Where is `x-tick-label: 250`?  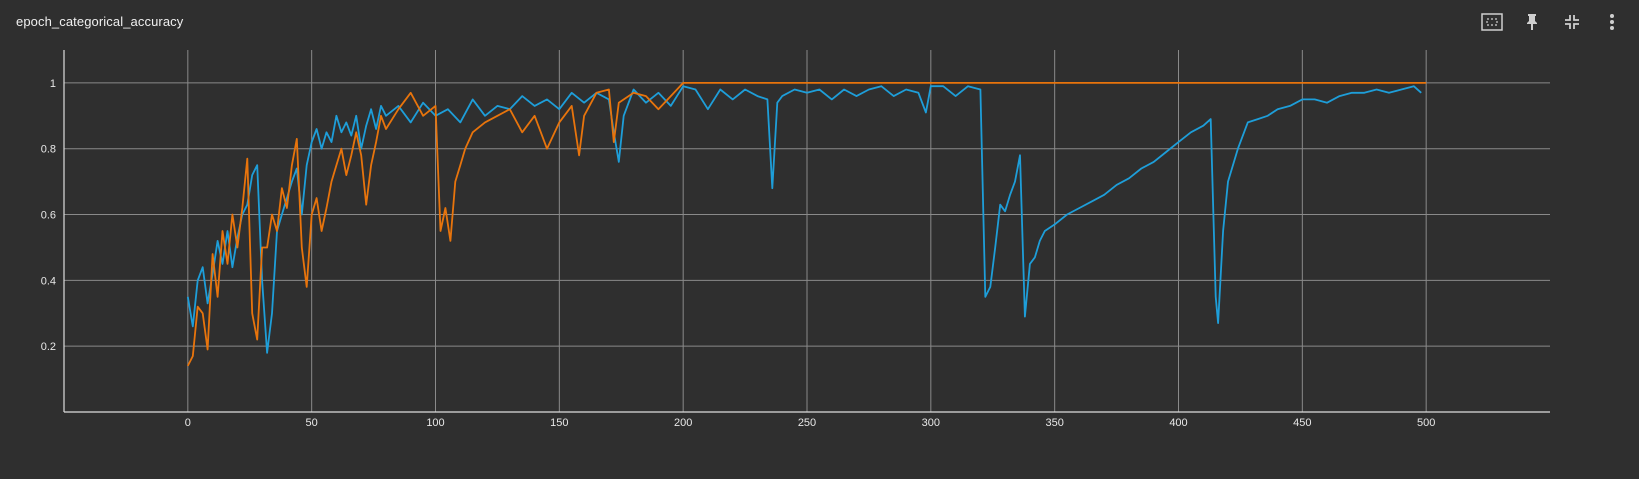 x-tick-label: 250 is located at coordinates (807, 423).